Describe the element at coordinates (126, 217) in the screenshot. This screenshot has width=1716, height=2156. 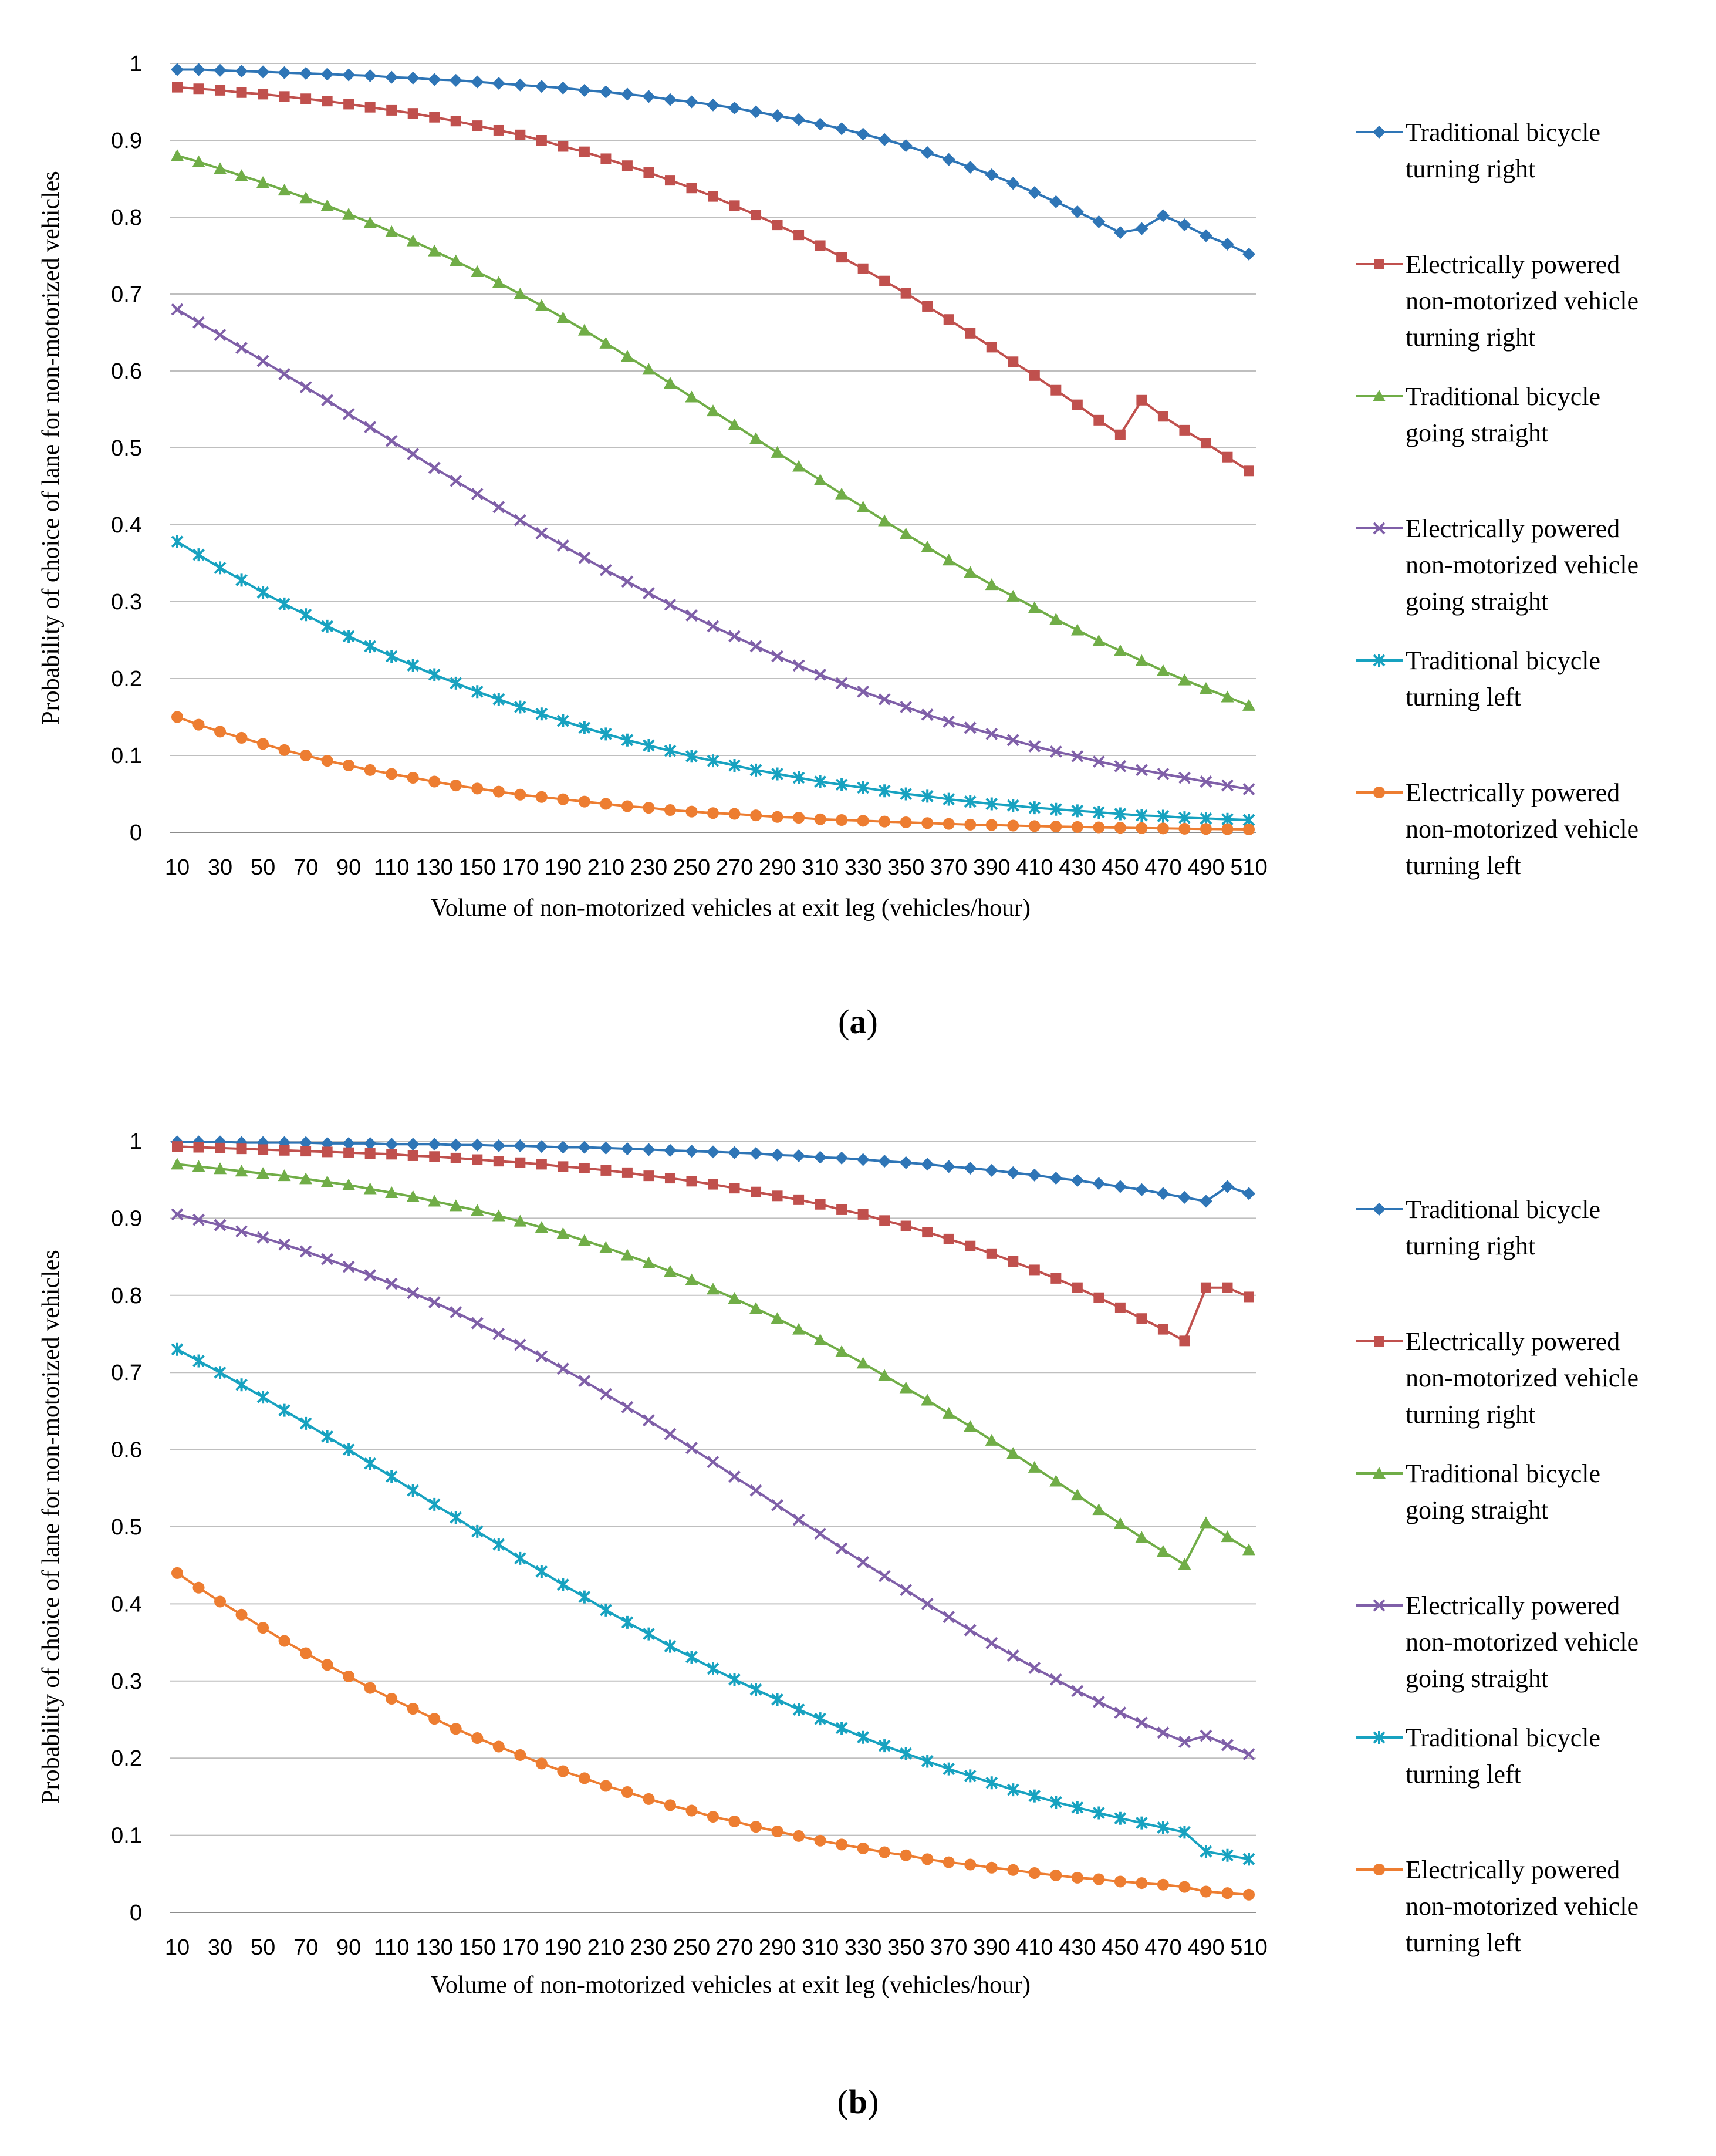
I see `y-tick-label: 0.8` at that location.